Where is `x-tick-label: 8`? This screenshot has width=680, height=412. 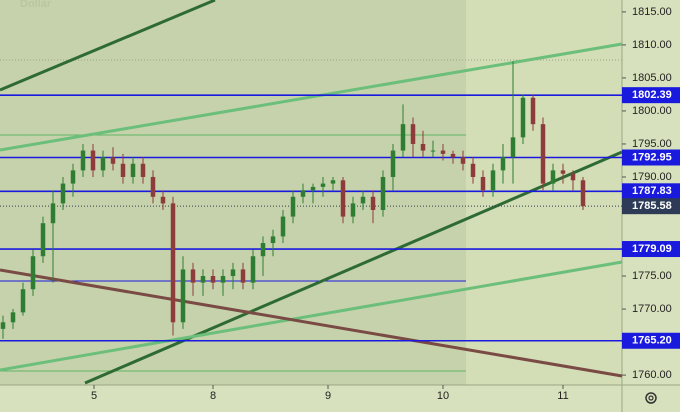
x-tick-label: 8 is located at coordinates (213, 396).